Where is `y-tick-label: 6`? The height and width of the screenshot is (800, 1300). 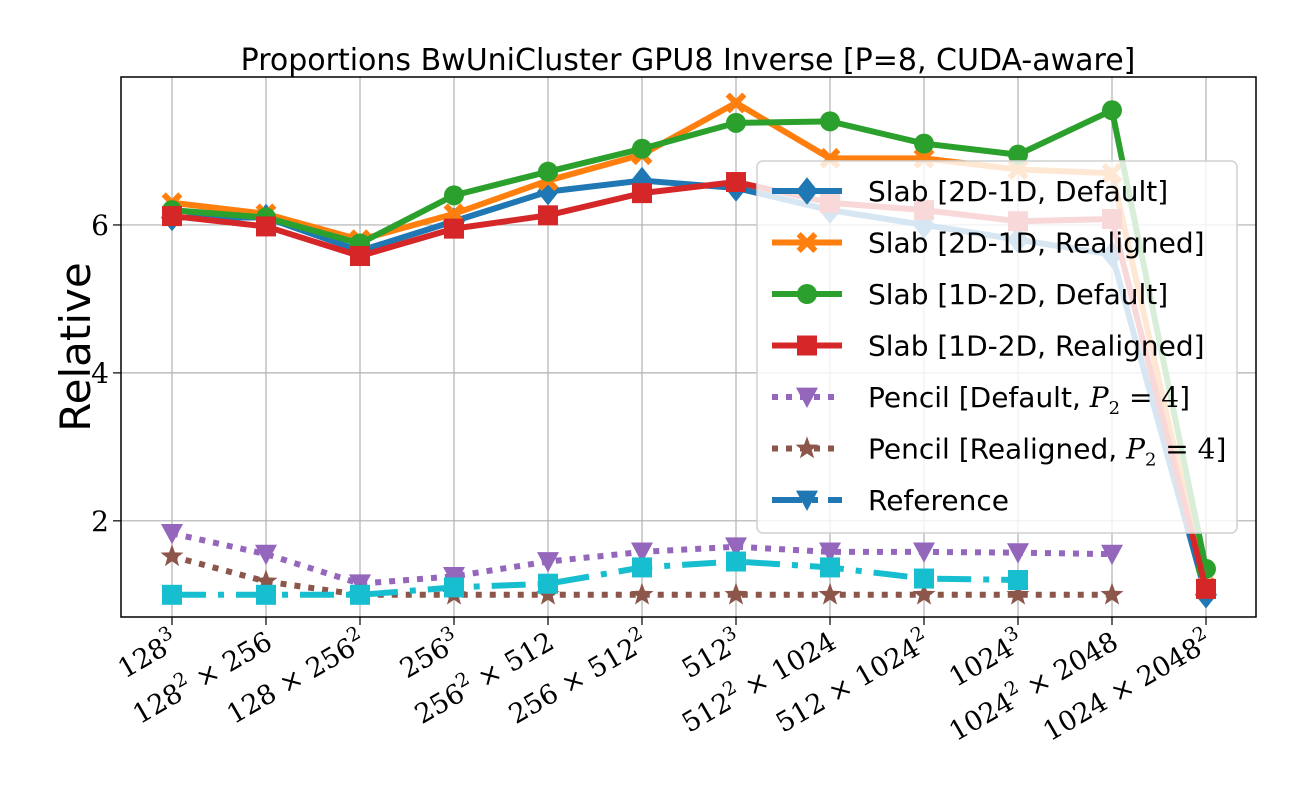 y-tick-label: 6 is located at coordinates (100, 225).